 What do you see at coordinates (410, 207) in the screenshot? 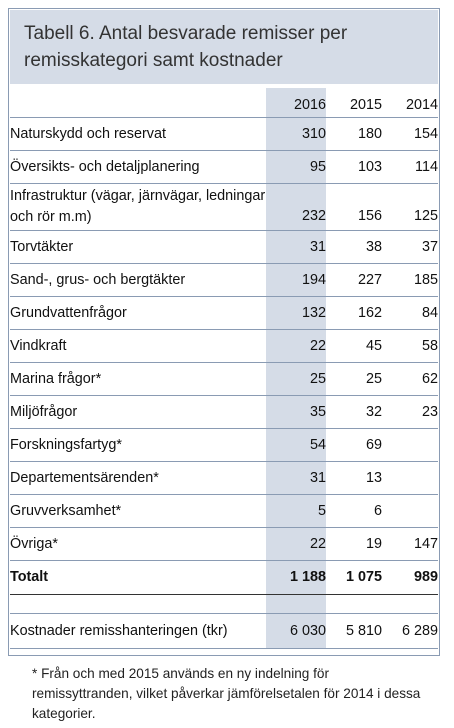
I see `row-value-2014: 125` at bounding box center [410, 207].